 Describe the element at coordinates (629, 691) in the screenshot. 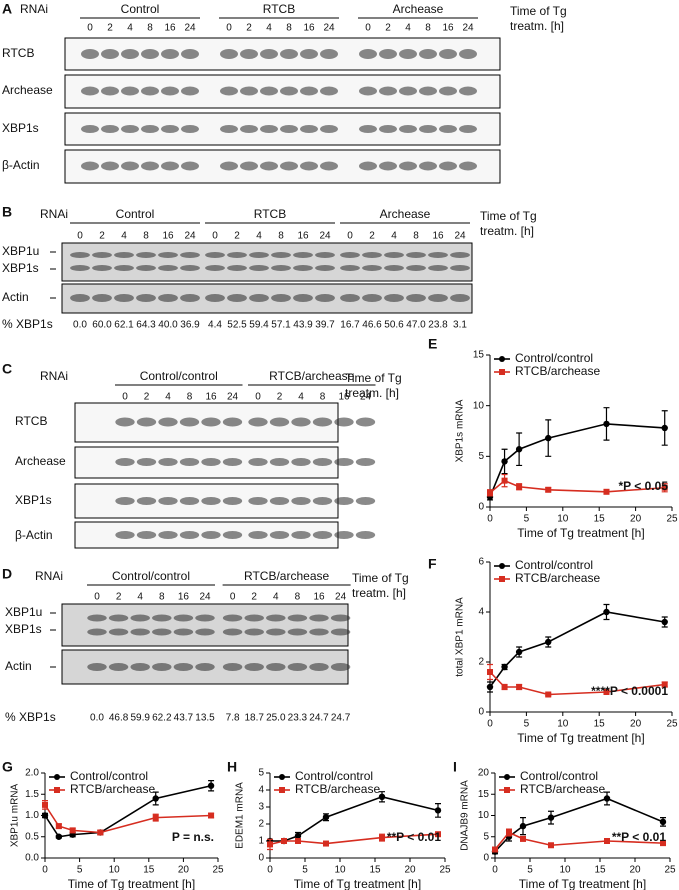

I see `significance: ****P < 0.0001` at that location.